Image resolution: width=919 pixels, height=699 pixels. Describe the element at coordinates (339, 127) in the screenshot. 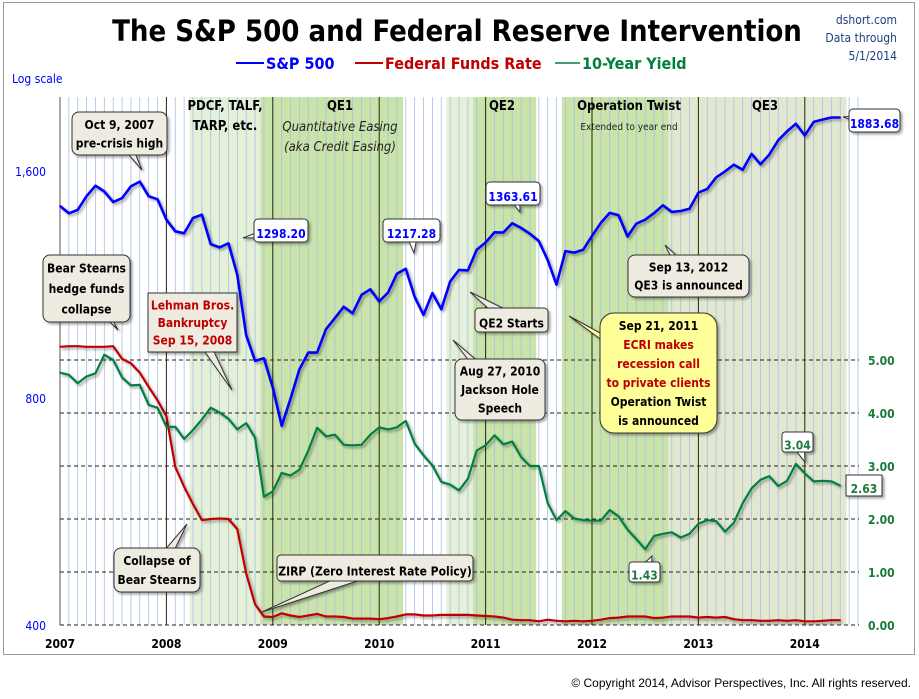

I see `period-sublabel: Quantitative Easing` at that location.